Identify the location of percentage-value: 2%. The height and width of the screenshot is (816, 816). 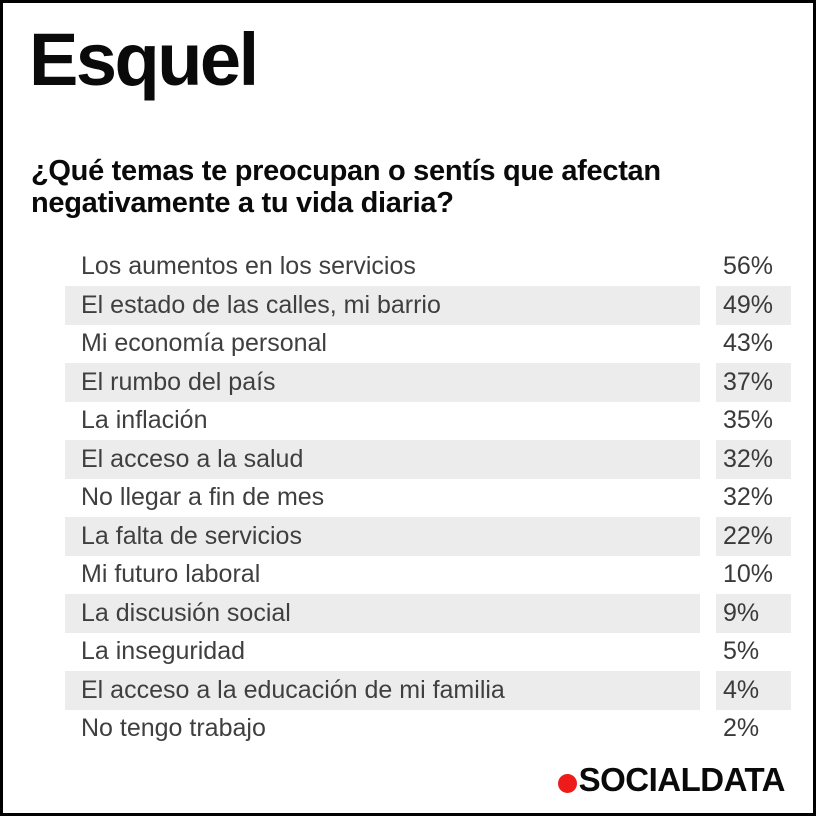
(741, 728).